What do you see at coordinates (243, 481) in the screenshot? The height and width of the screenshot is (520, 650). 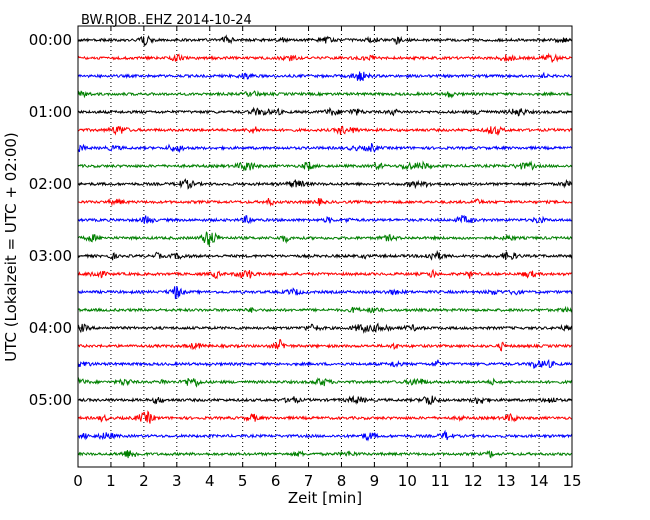 I see `x-tick-label: 5` at bounding box center [243, 481].